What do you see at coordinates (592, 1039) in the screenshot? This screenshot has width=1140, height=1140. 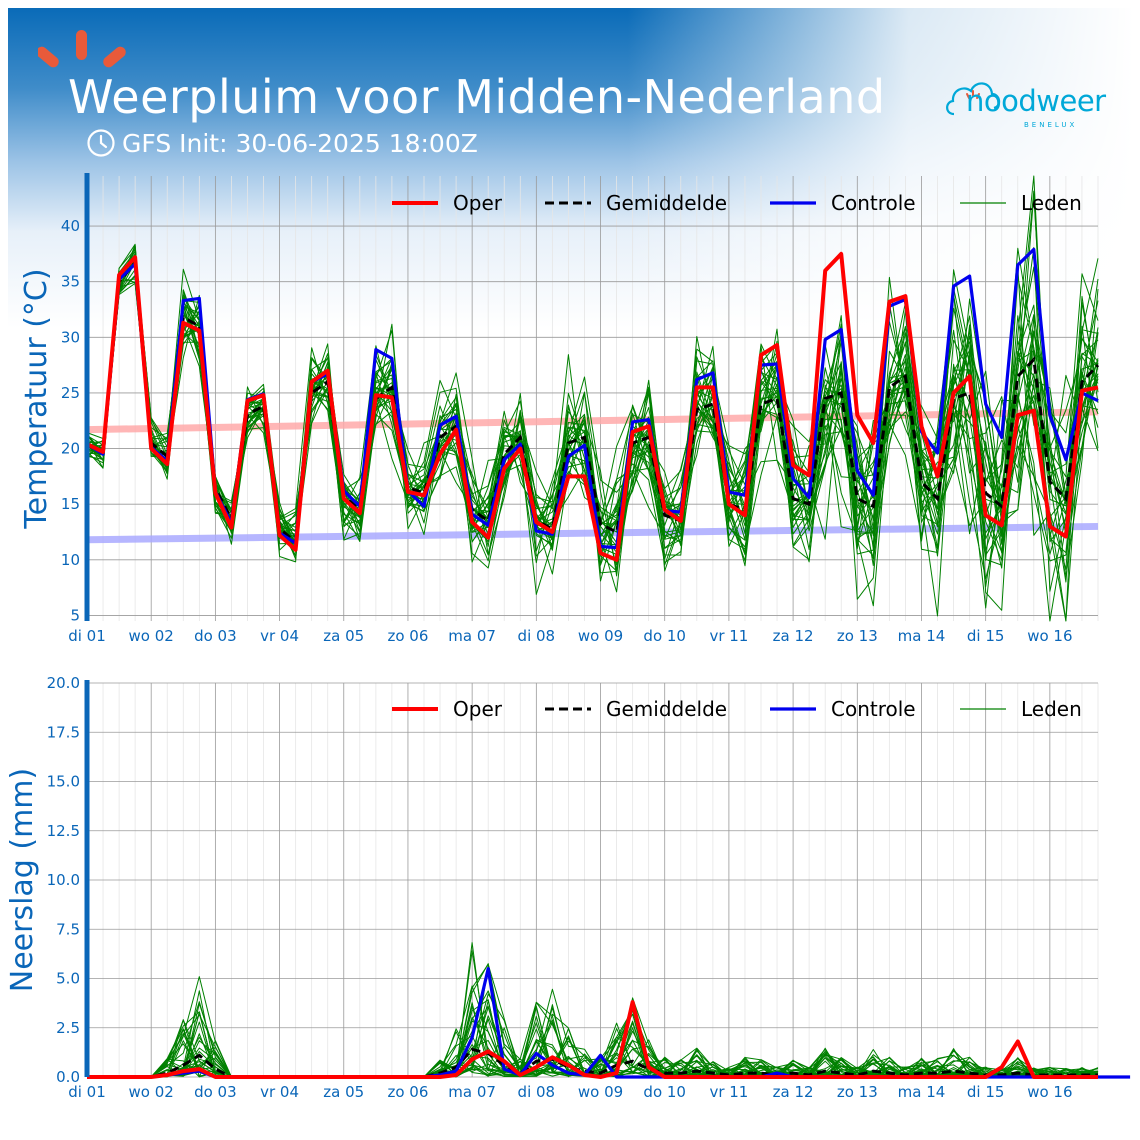 I see `oper-line` at bounding box center [592, 1039].